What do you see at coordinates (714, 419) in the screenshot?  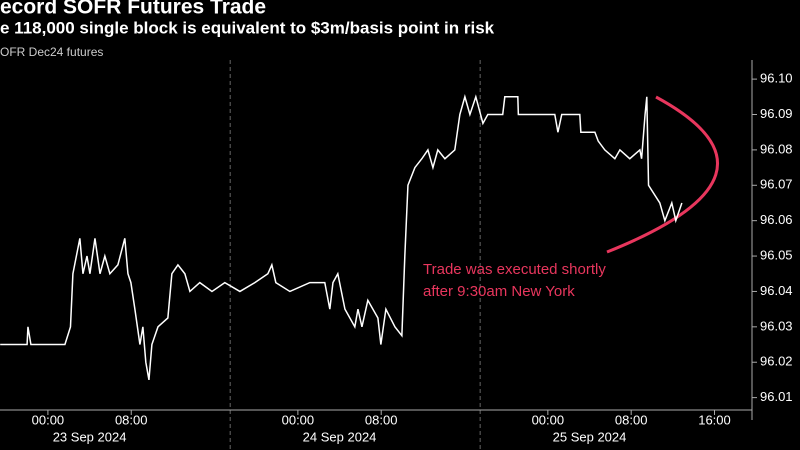 I see `x-tick-label: 16:00` at bounding box center [714, 419].